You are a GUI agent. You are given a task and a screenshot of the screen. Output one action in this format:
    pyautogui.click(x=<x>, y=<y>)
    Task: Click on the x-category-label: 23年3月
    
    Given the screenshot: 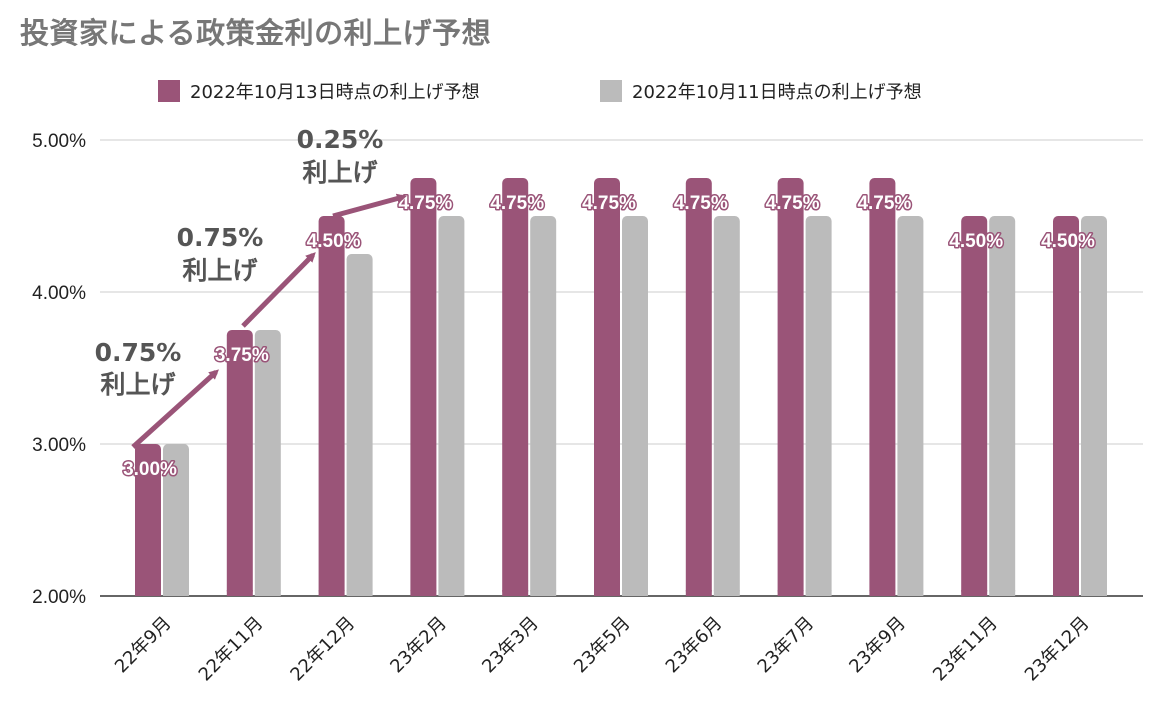 What is the action you would take?
    pyautogui.click(x=510, y=645)
    